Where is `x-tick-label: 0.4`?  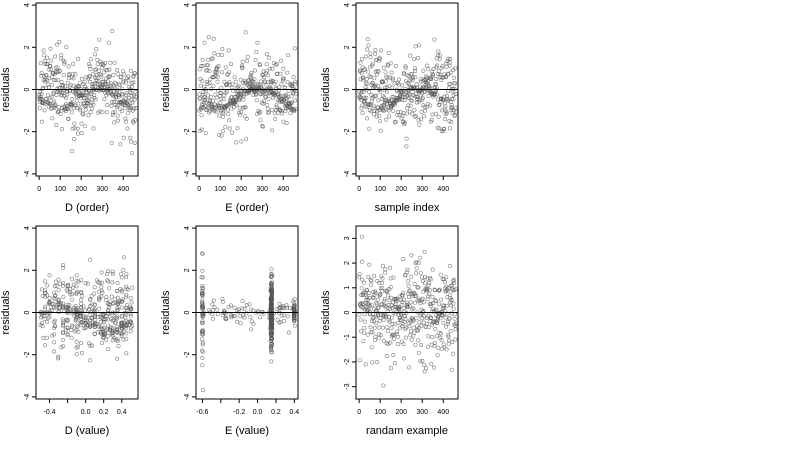 x-tick-label: 0.4 is located at coordinates (122, 412).